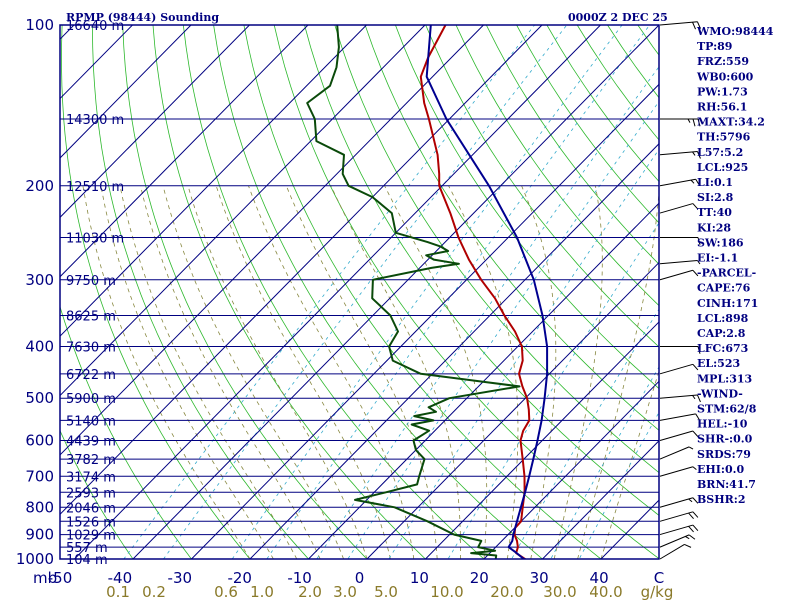  Describe the element at coordinates (715, 182) in the screenshot. I see `index-value: LI:0.1` at that location.